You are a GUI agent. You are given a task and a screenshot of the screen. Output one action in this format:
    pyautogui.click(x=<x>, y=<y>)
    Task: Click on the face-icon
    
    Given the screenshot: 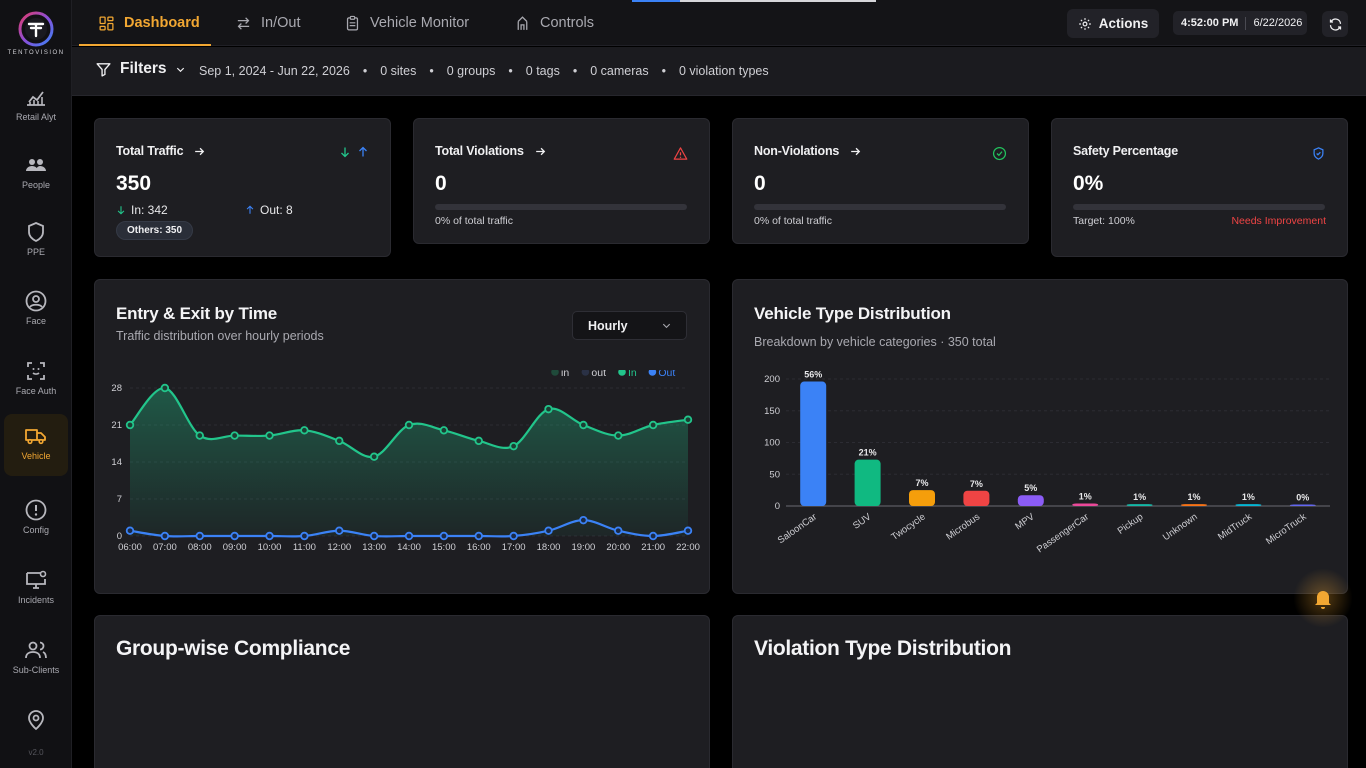 What is the action you would take?
    pyautogui.click(x=36, y=301)
    